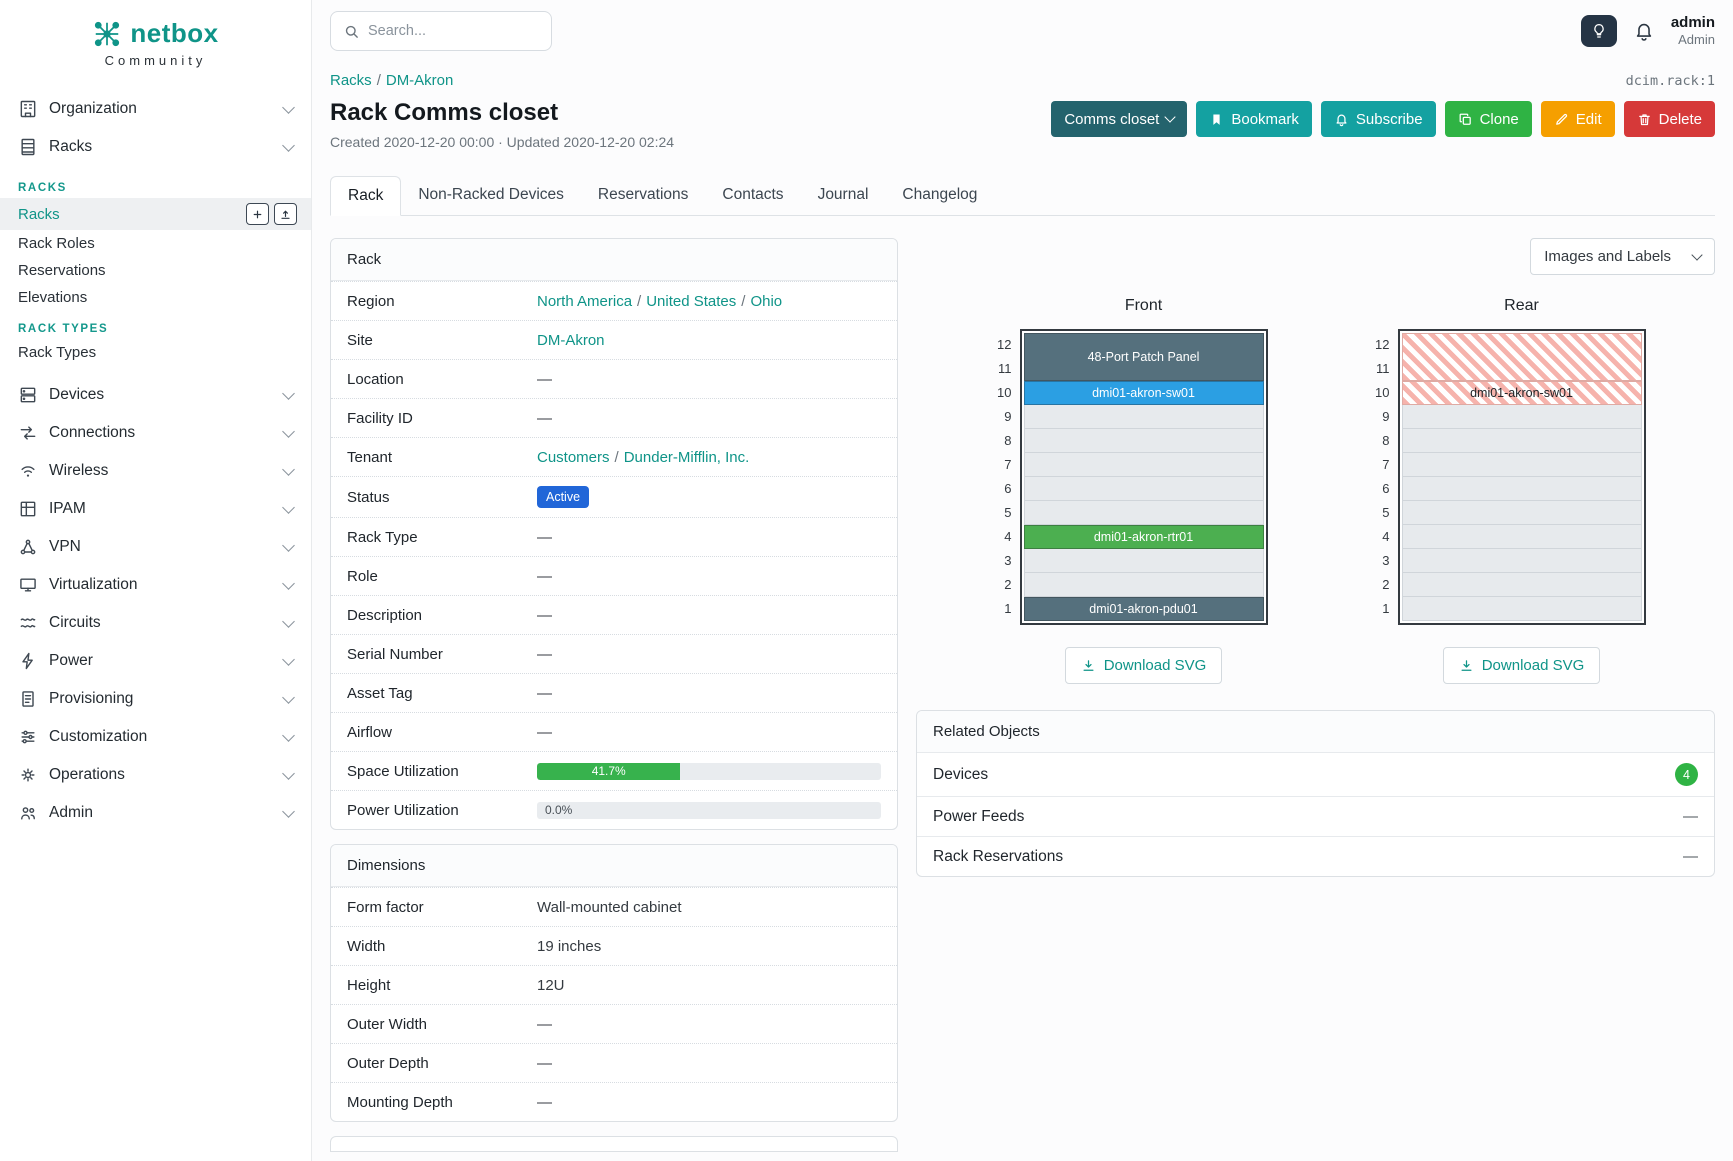 This screenshot has width=1733, height=1161. Describe the element at coordinates (155, 395) in the screenshot. I see `sidebar-item-devices: Devices` at that location.